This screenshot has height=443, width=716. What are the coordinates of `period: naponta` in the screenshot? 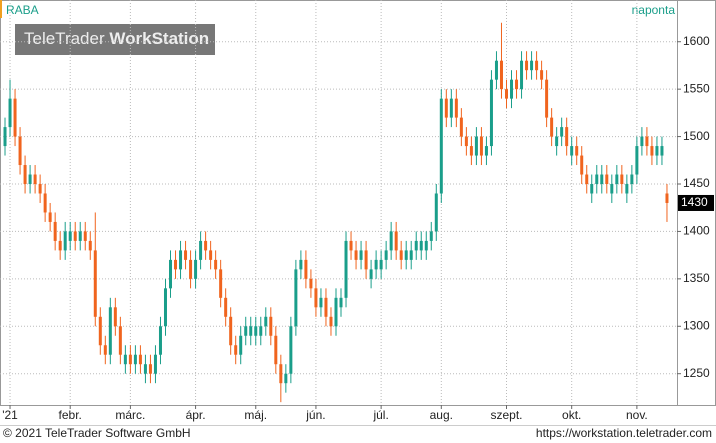 It's located at (654, 10).